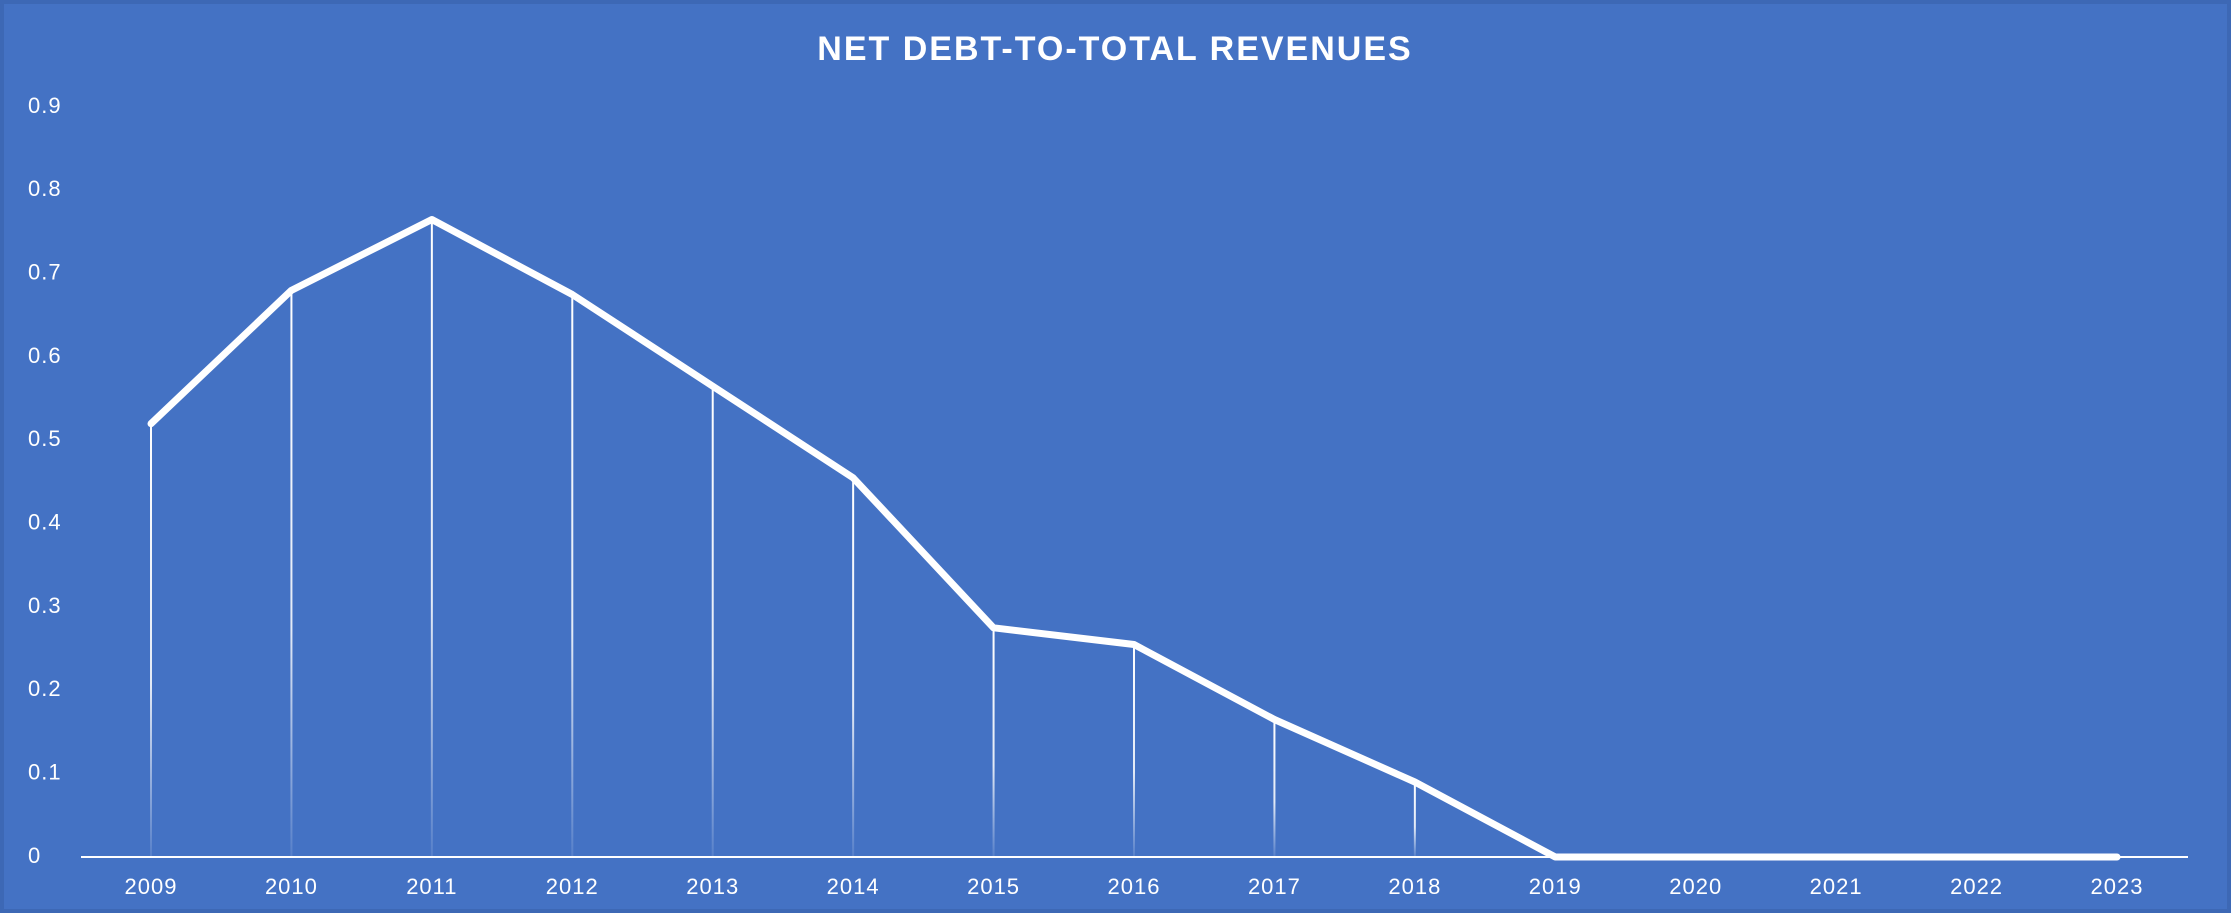 Image resolution: width=2231 pixels, height=913 pixels. What do you see at coordinates (1274, 886) in the screenshot?
I see `x-tick-label: 2017` at bounding box center [1274, 886].